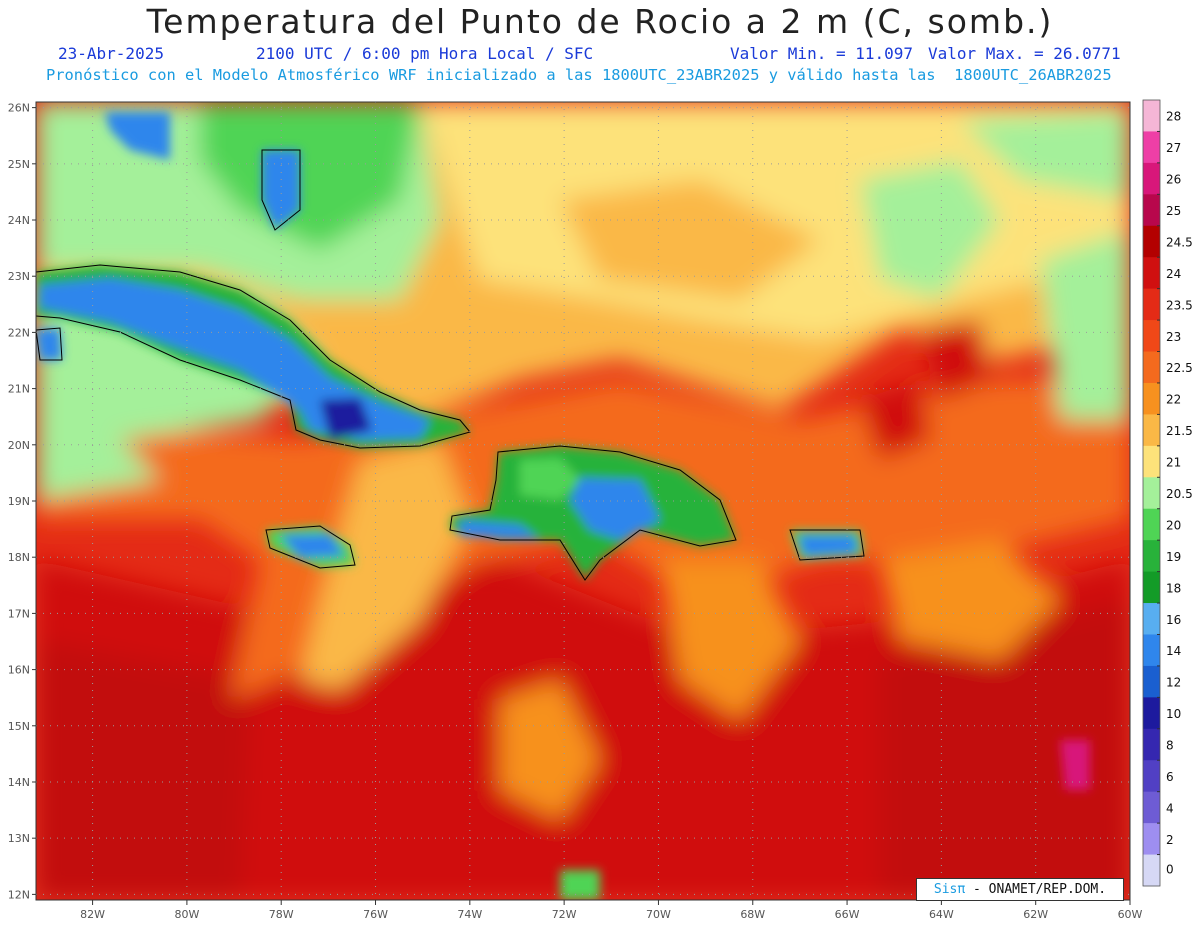  I want to click on colorbar-frame, so click(1151, 493).